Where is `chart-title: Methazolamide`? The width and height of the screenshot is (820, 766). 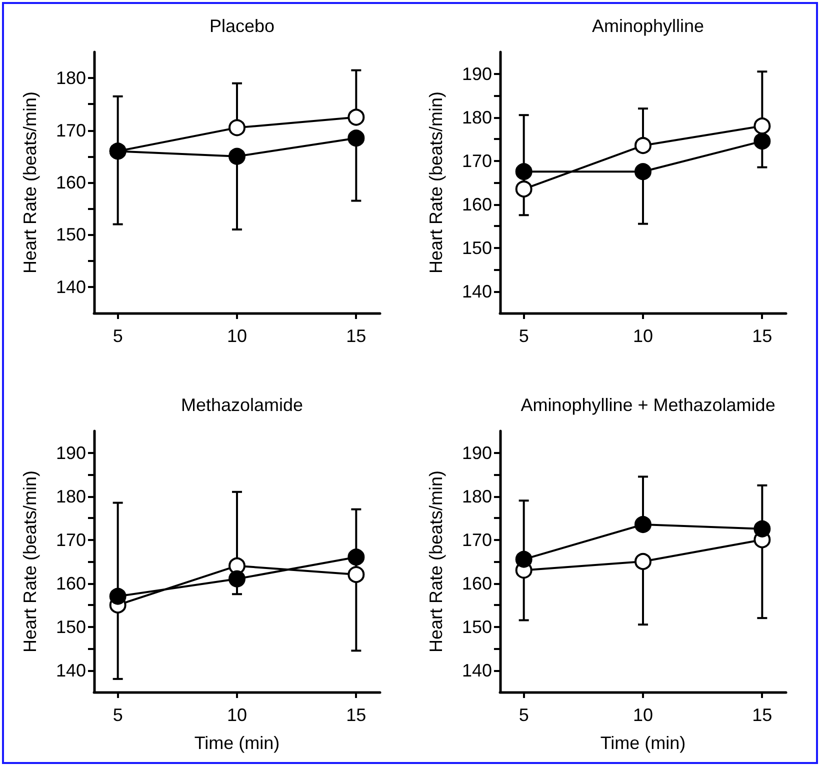
chart-title: Methazolamide is located at coordinates (242, 405).